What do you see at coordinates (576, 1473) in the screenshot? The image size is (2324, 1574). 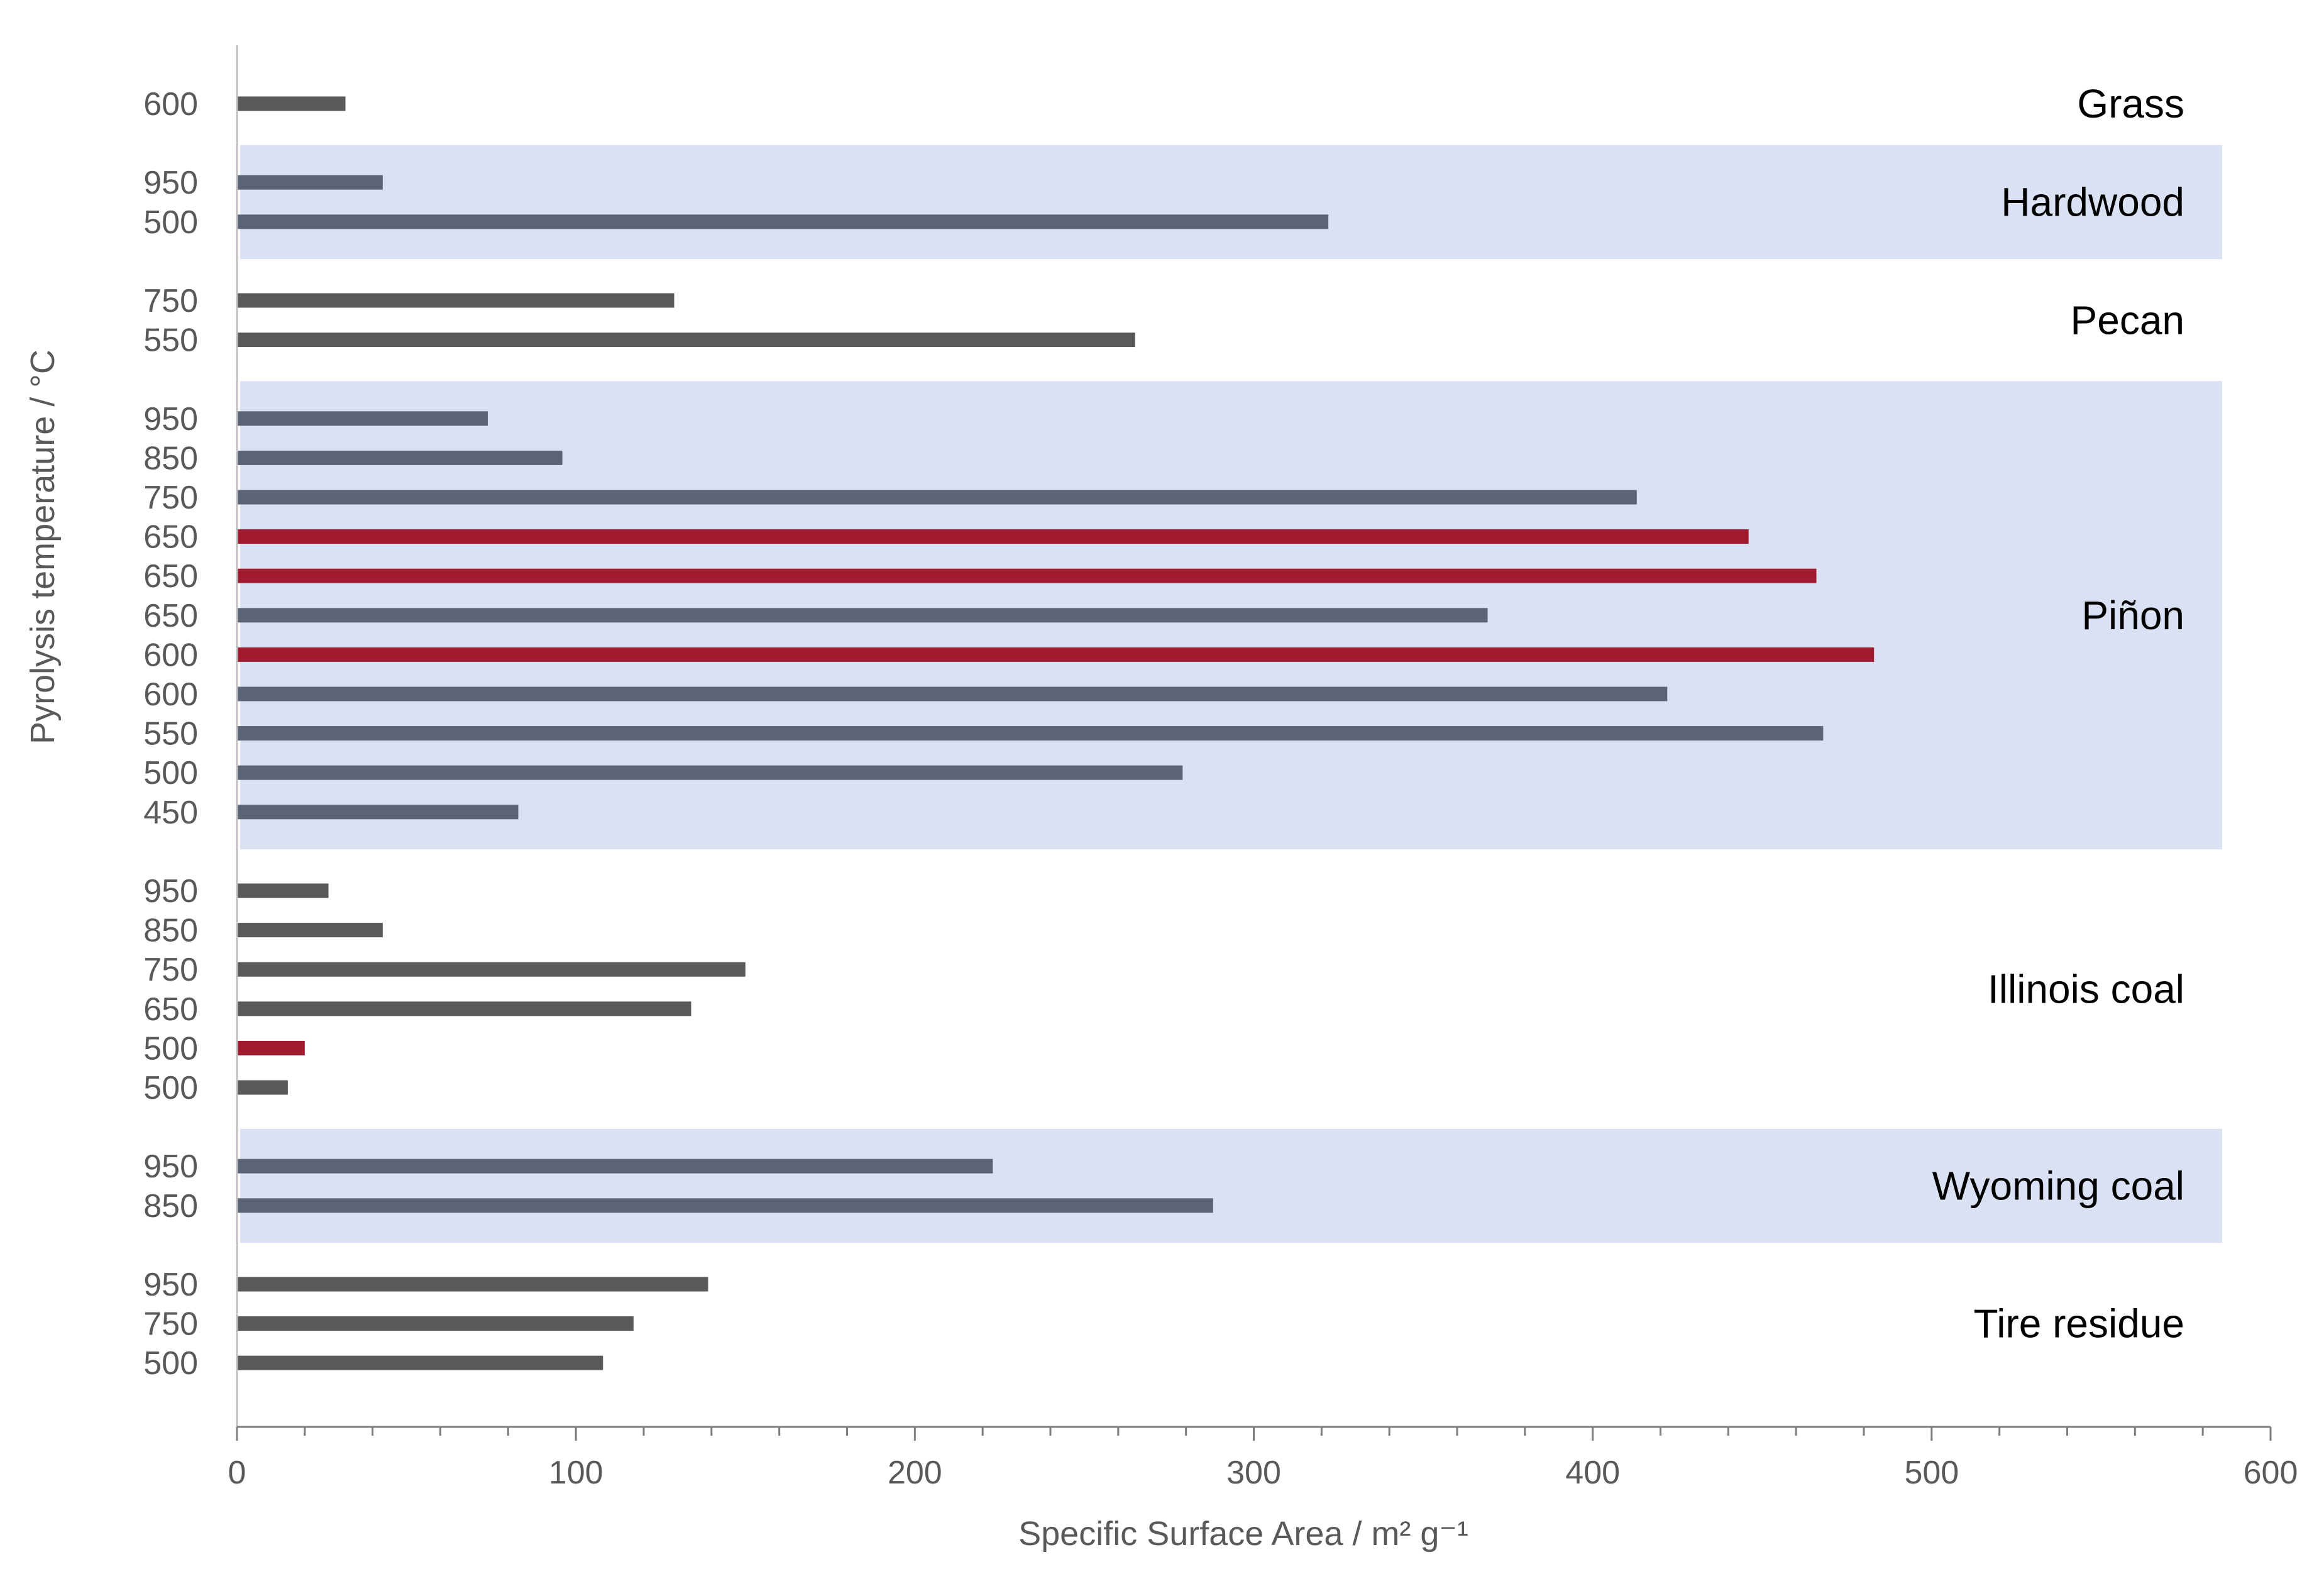 I see `x-tick-label: 100` at bounding box center [576, 1473].